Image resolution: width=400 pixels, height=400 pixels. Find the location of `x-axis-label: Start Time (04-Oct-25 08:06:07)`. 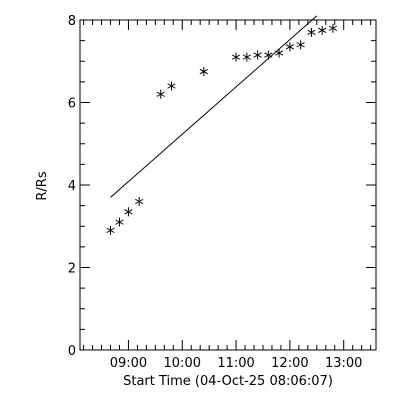

x-axis-label: Start Time (04-Oct-25 08:06:07) is located at coordinates (228, 381).